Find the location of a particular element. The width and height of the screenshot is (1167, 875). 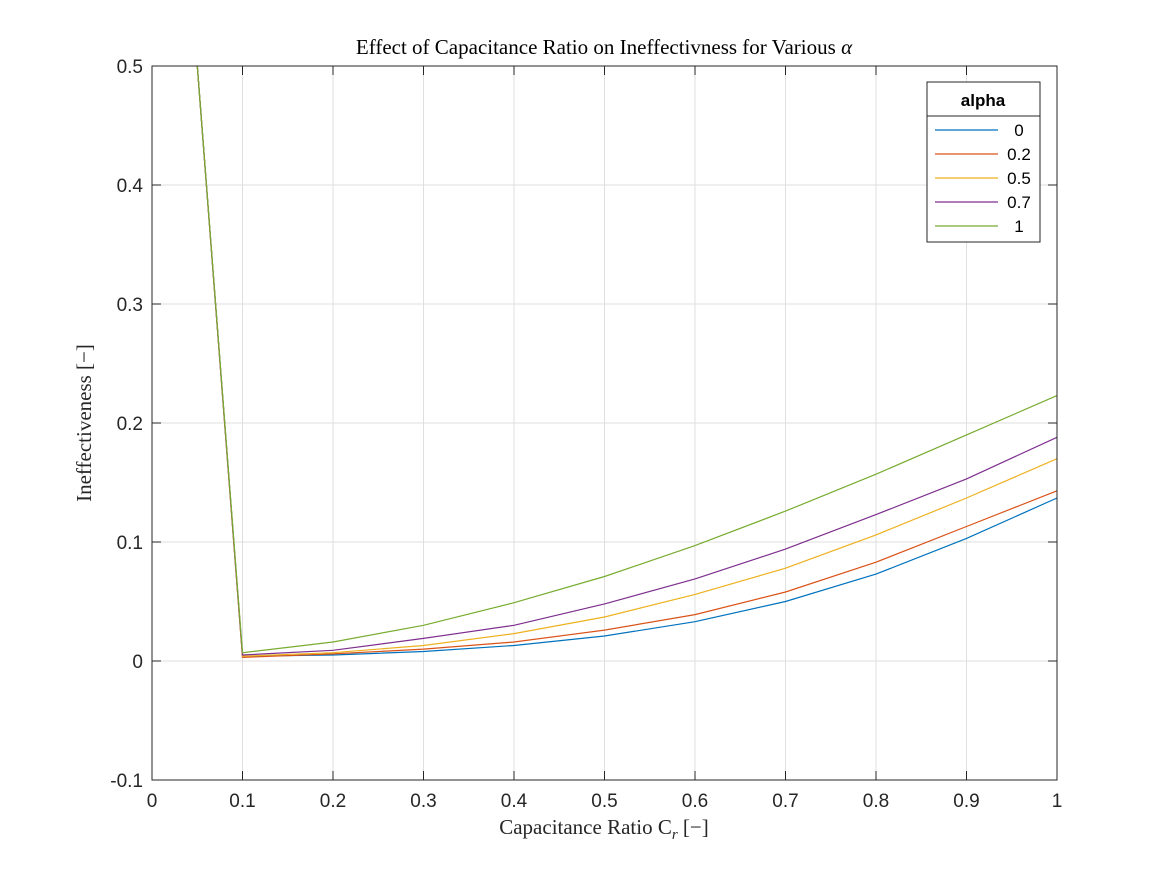

y-tick-label: 0.5 is located at coordinates (130, 67).